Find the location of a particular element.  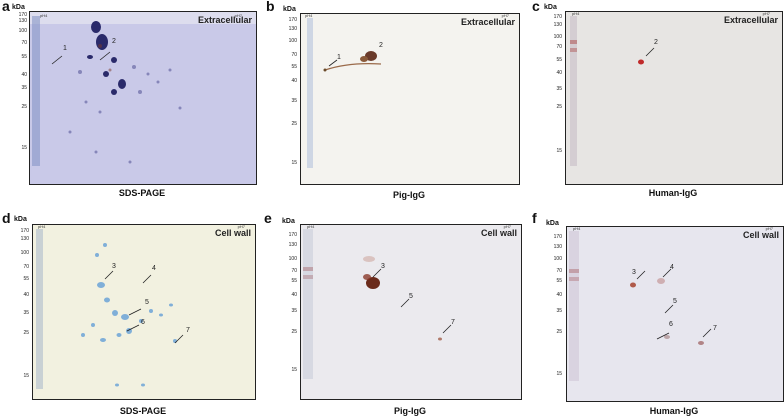

gel-image-a: pH4 pH7 Extracellular 1 2 is located at coordinates (143, 98).